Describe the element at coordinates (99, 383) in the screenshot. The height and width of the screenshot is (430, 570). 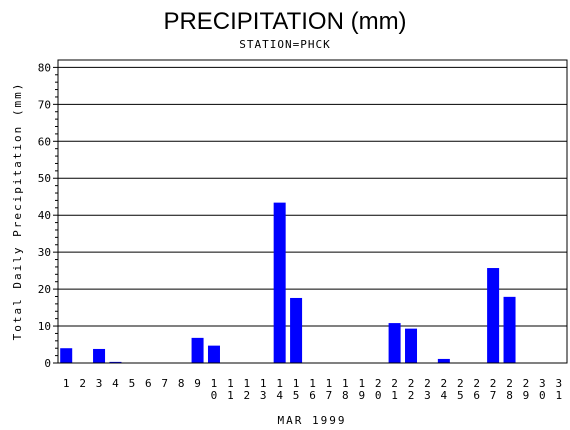
I see `x-tick-label-3: 3` at that location.